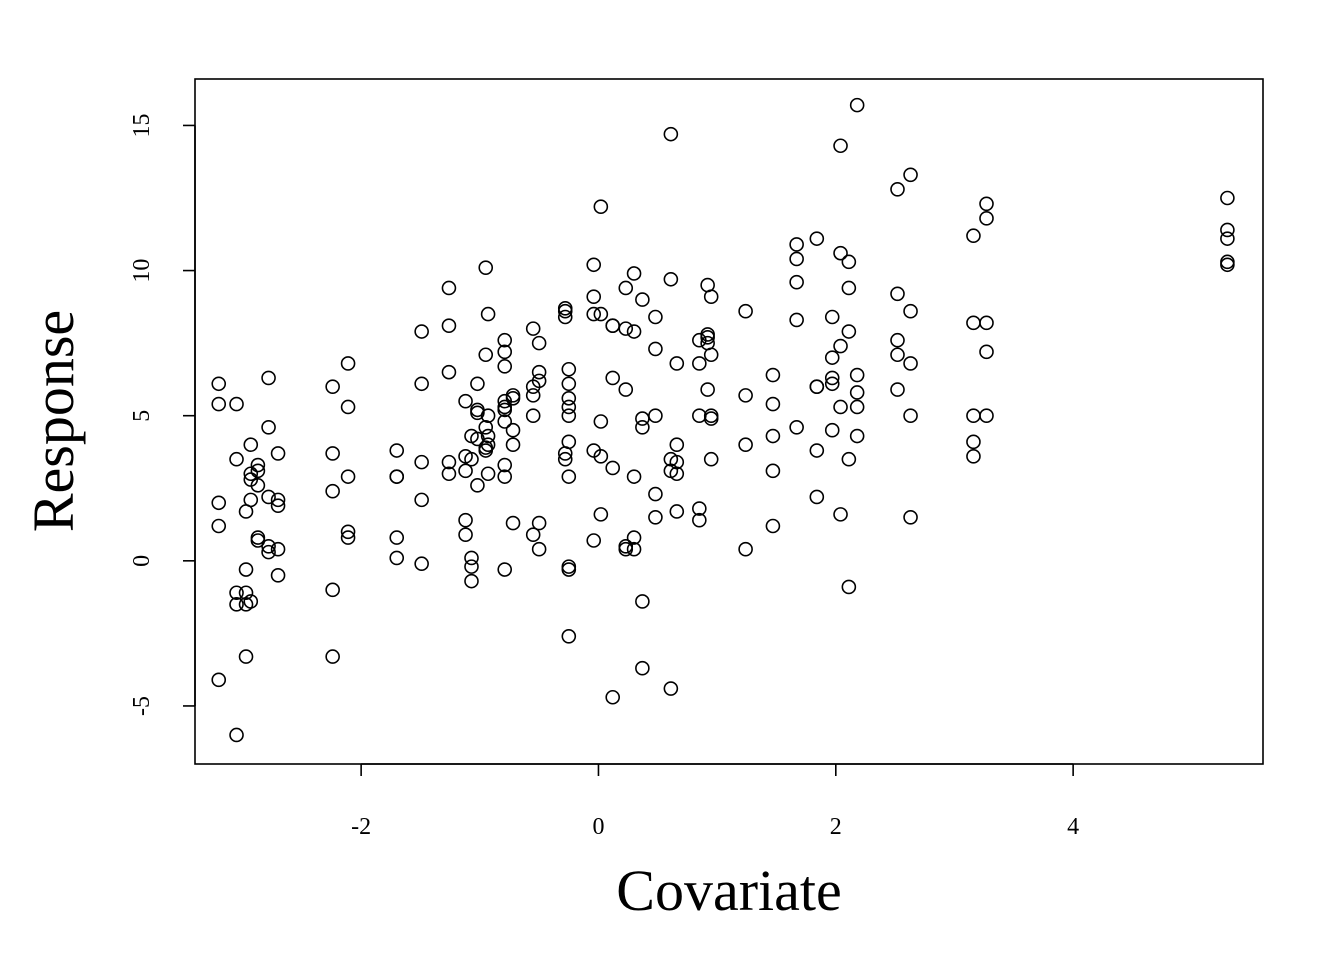 This screenshot has width=1344, height=960. I want to click on x-tick-label: 4, so click(1073, 827).